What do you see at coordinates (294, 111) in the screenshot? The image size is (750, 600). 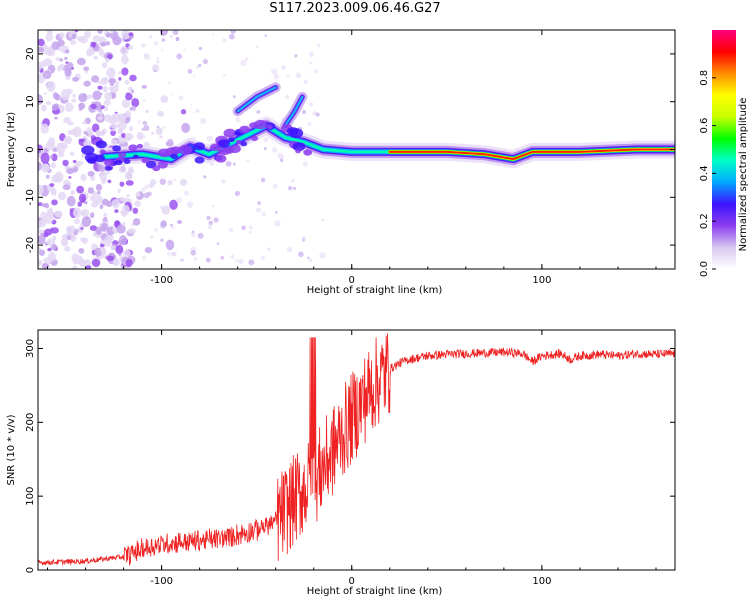 I see `ridge-branch` at bounding box center [294, 111].